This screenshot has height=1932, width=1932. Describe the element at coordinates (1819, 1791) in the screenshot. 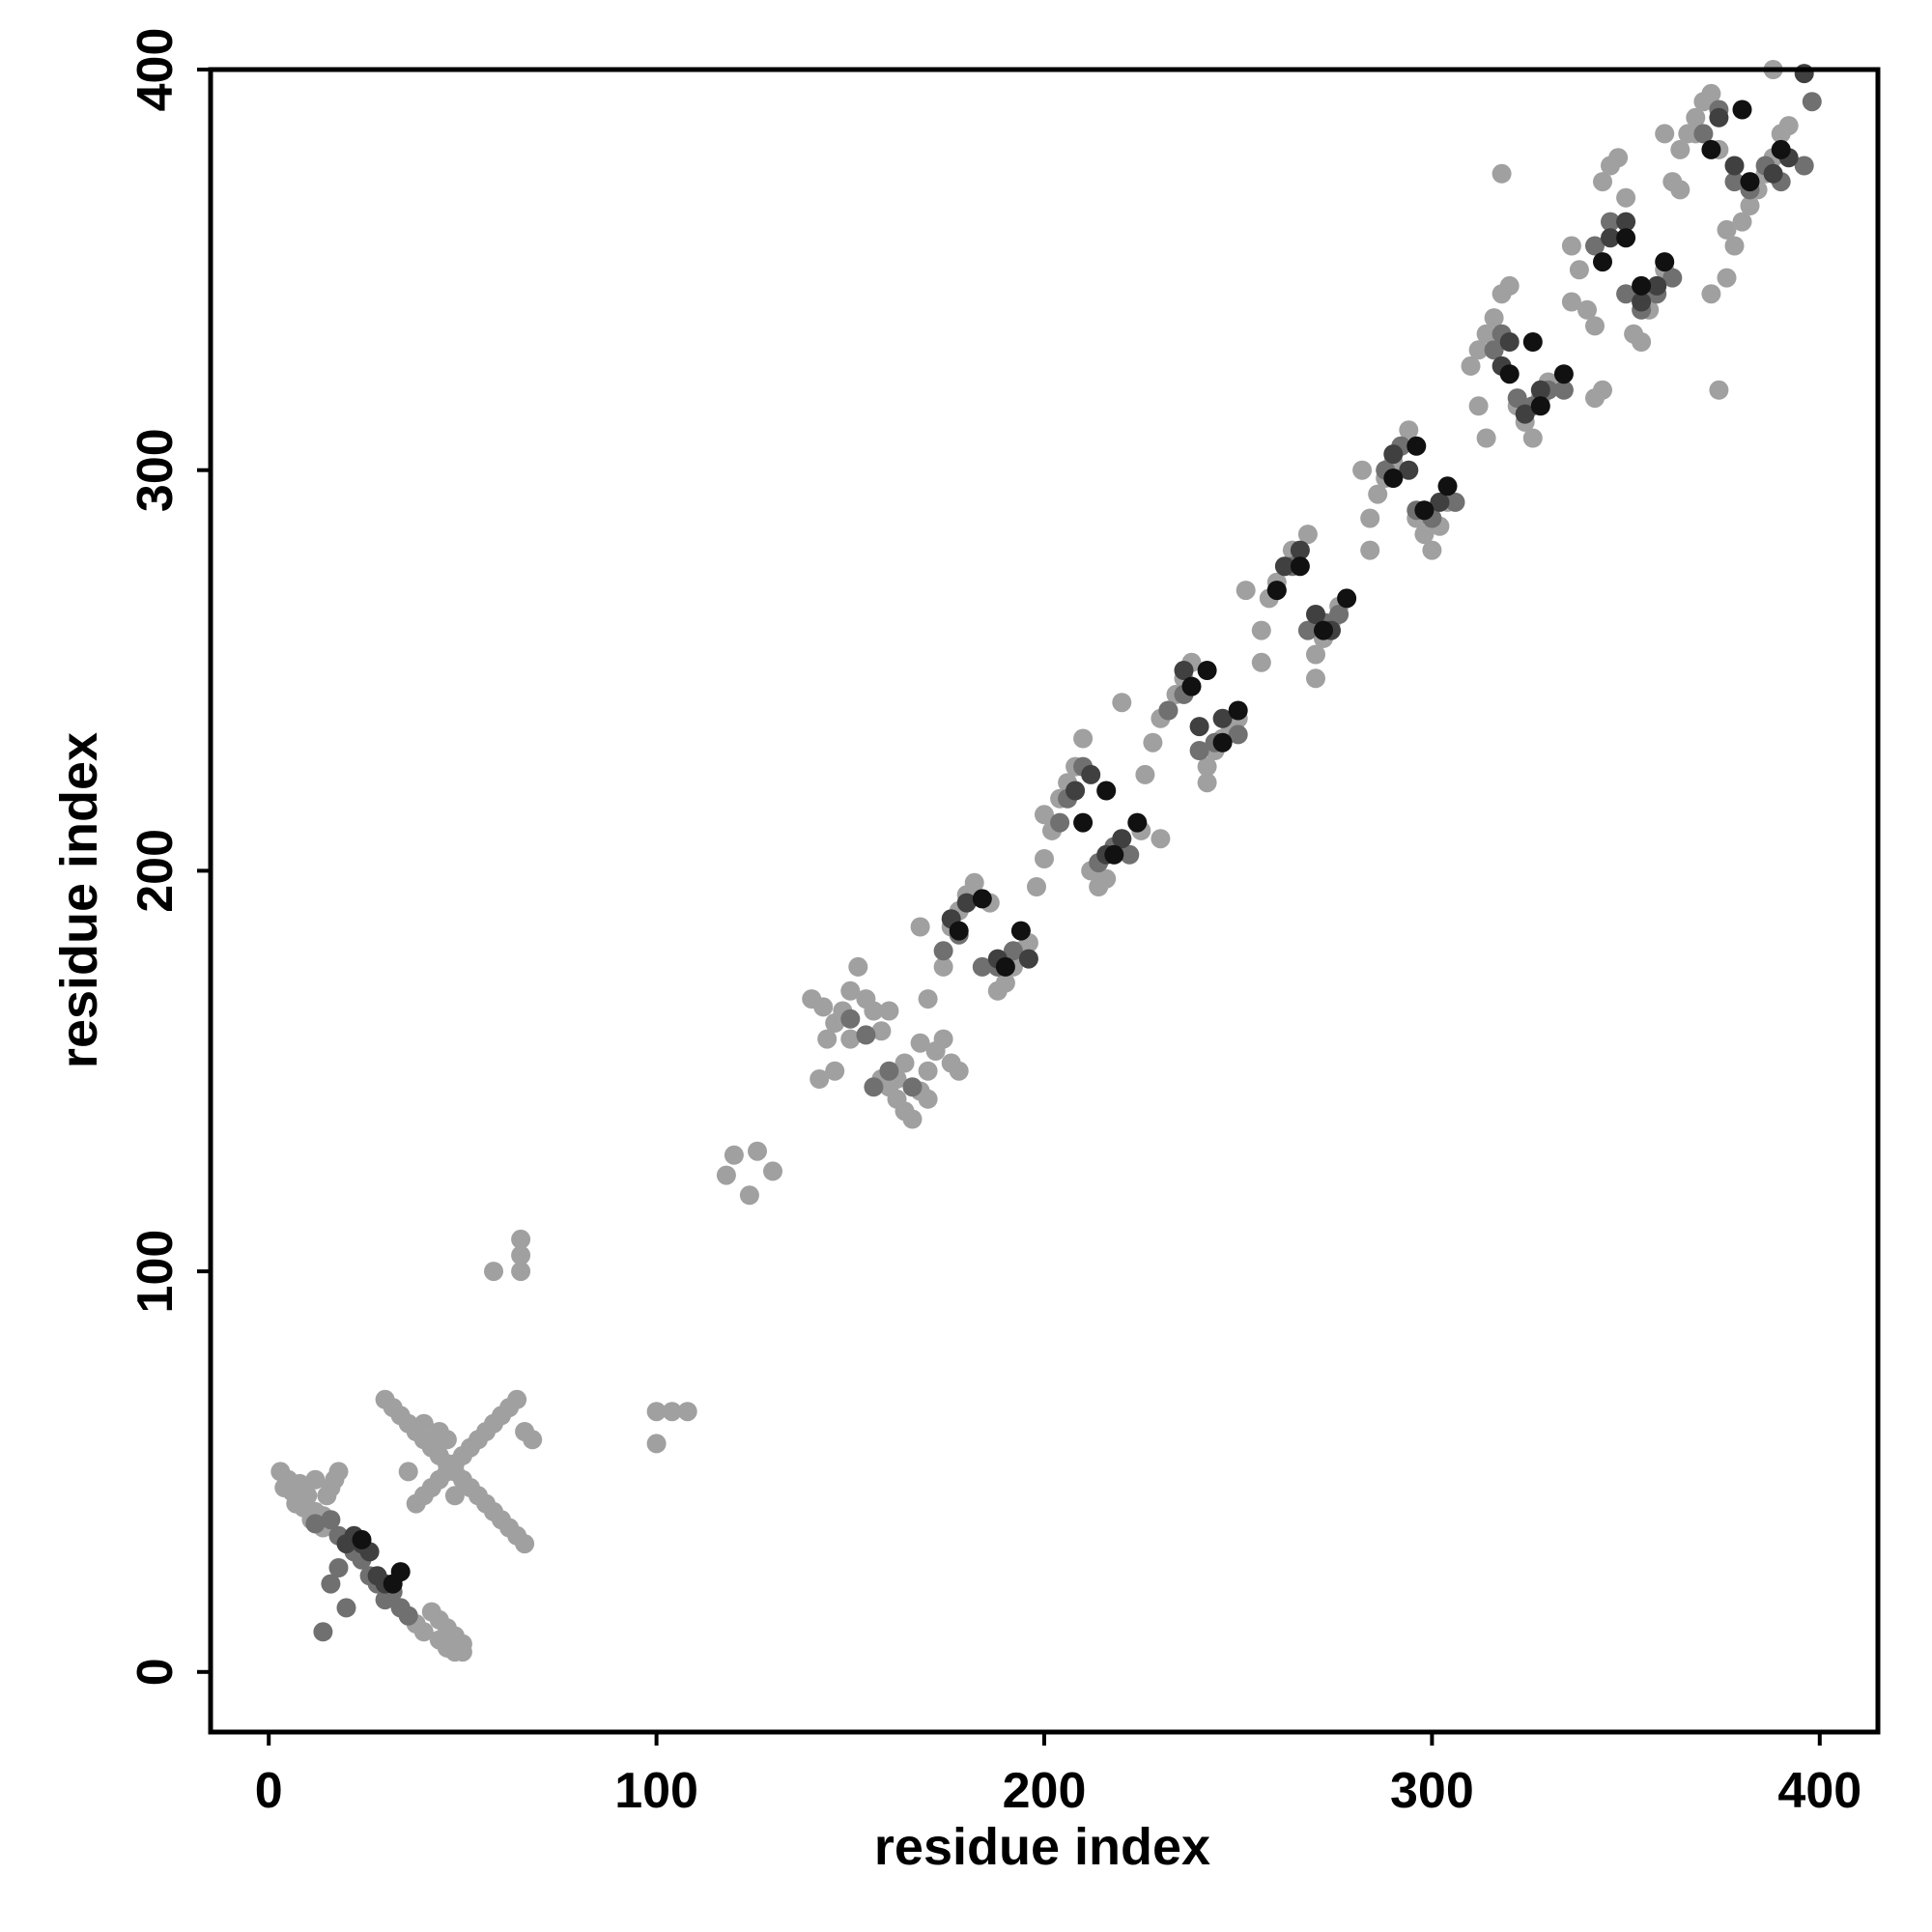

I see `x-tick-label: 400` at that location.